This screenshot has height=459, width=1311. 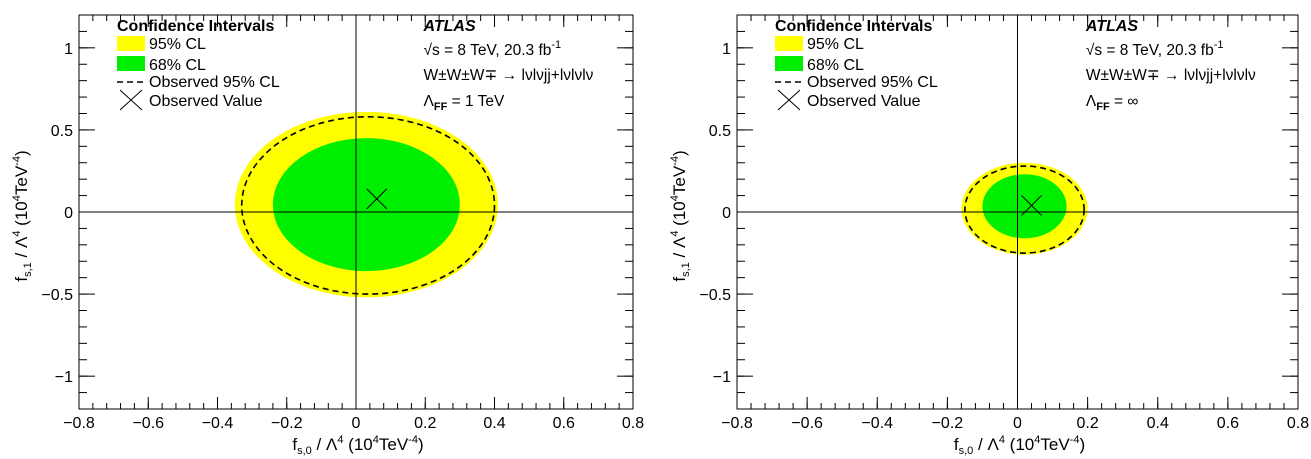 I want to click on cutoff-label: ΛFF = ∞, so click(x=1112, y=103).